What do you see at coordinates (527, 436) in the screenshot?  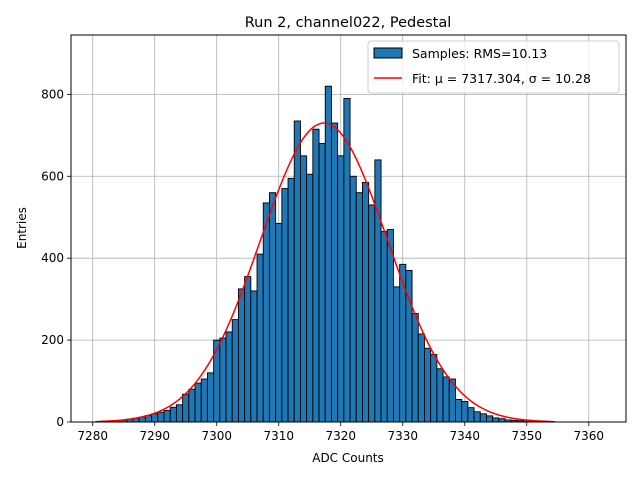 I see `x-tick-label: 7350` at bounding box center [527, 436].